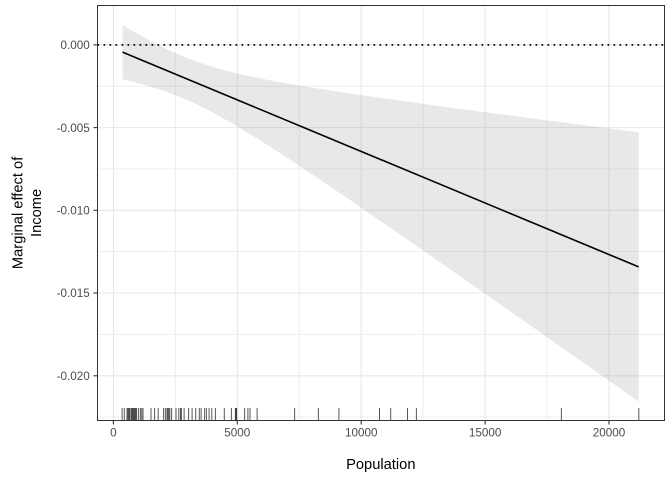  I want to click on svg-text: 5000, so click(237, 433).